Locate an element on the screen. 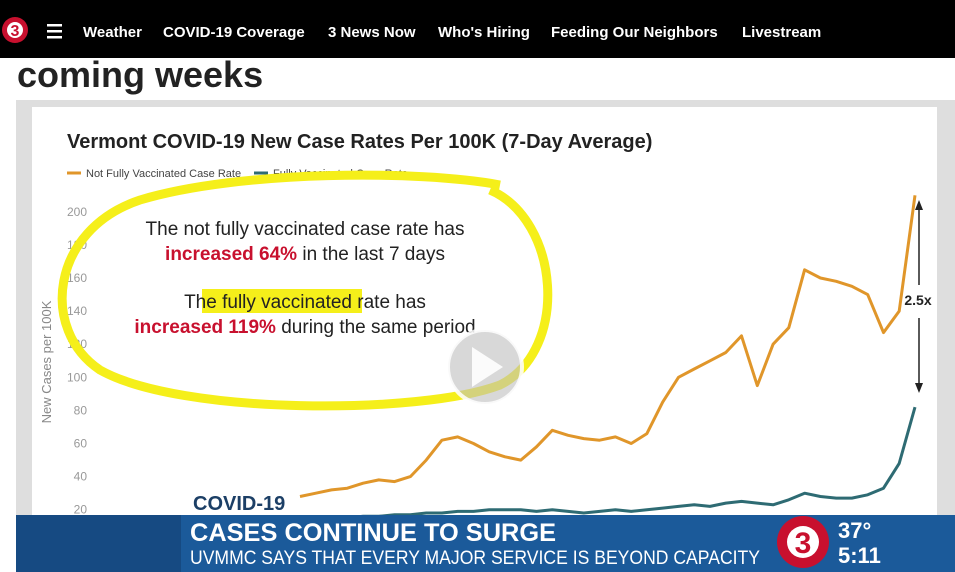 The width and height of the screenshot is (955, 572). logo: 3 is located at coordinates (15, 30).